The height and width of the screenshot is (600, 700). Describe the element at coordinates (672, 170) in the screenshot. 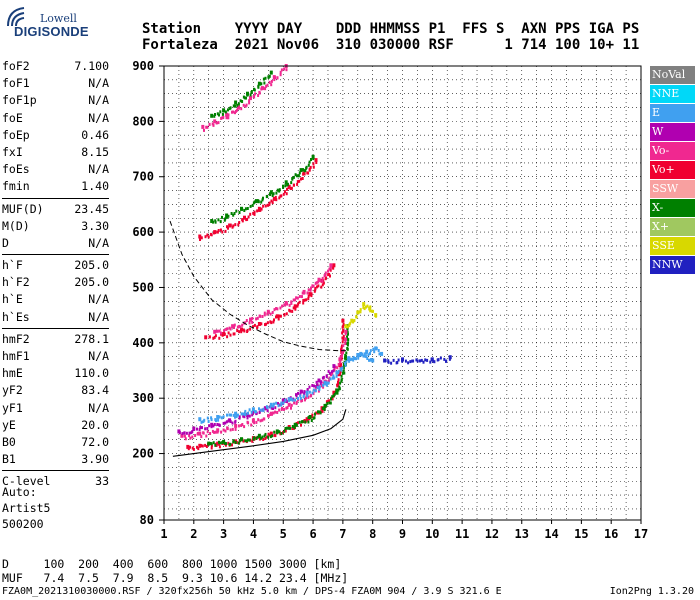

I see `polarization-legend: NoVal NNE E W Vo- Vo+ SSW X- X+ SSE NNW` at that location.